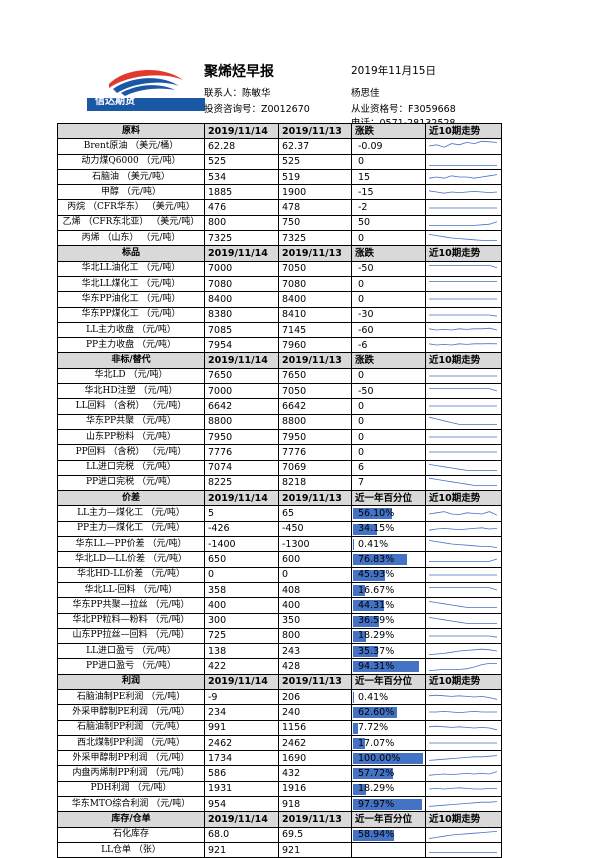 The image size is (595, 858). I want to click on row-label: 丙烯 （山东） （元/吨）, so click(131, 238).